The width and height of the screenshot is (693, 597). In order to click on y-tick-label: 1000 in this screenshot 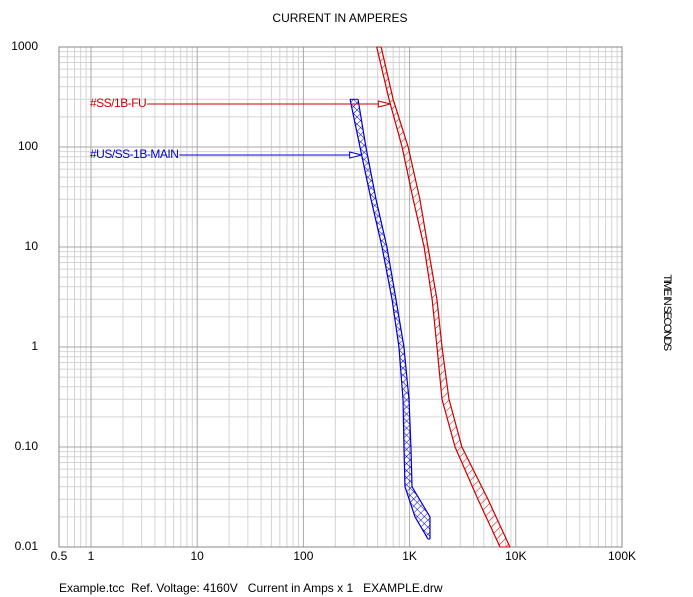, I will do `click(24, 46)`.